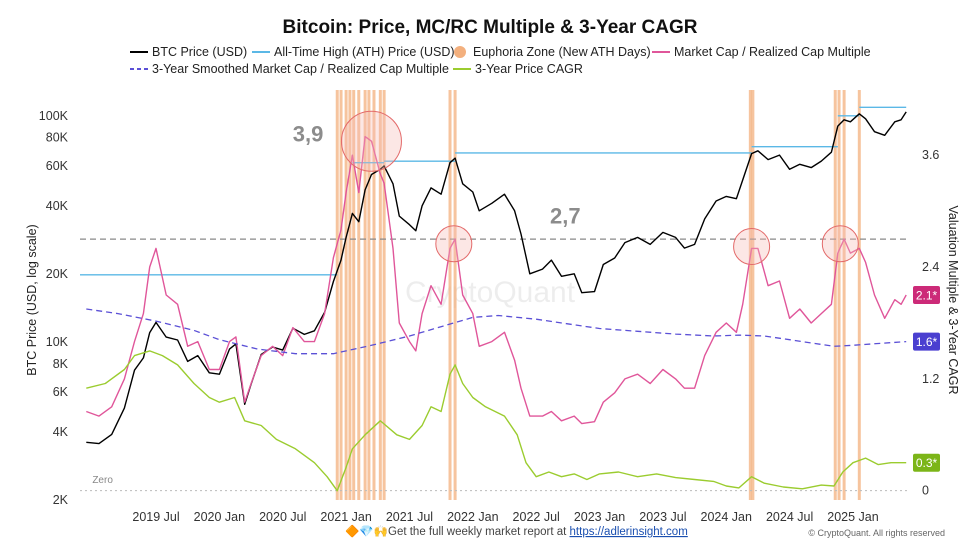 The height and width of the screenshot is (551, 980). Describe the element at coordinates (282, 517) in the screenshot. I see `x-tick-2: 2020 Jul` at that location.